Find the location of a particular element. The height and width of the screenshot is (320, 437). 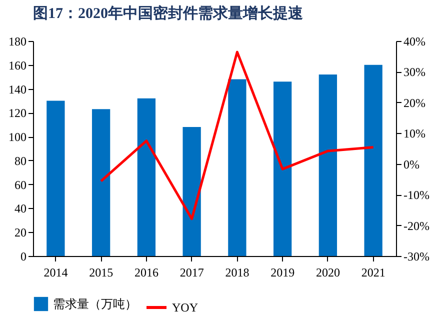

y-tick-label: 140 is located at coordinates (17, 89).